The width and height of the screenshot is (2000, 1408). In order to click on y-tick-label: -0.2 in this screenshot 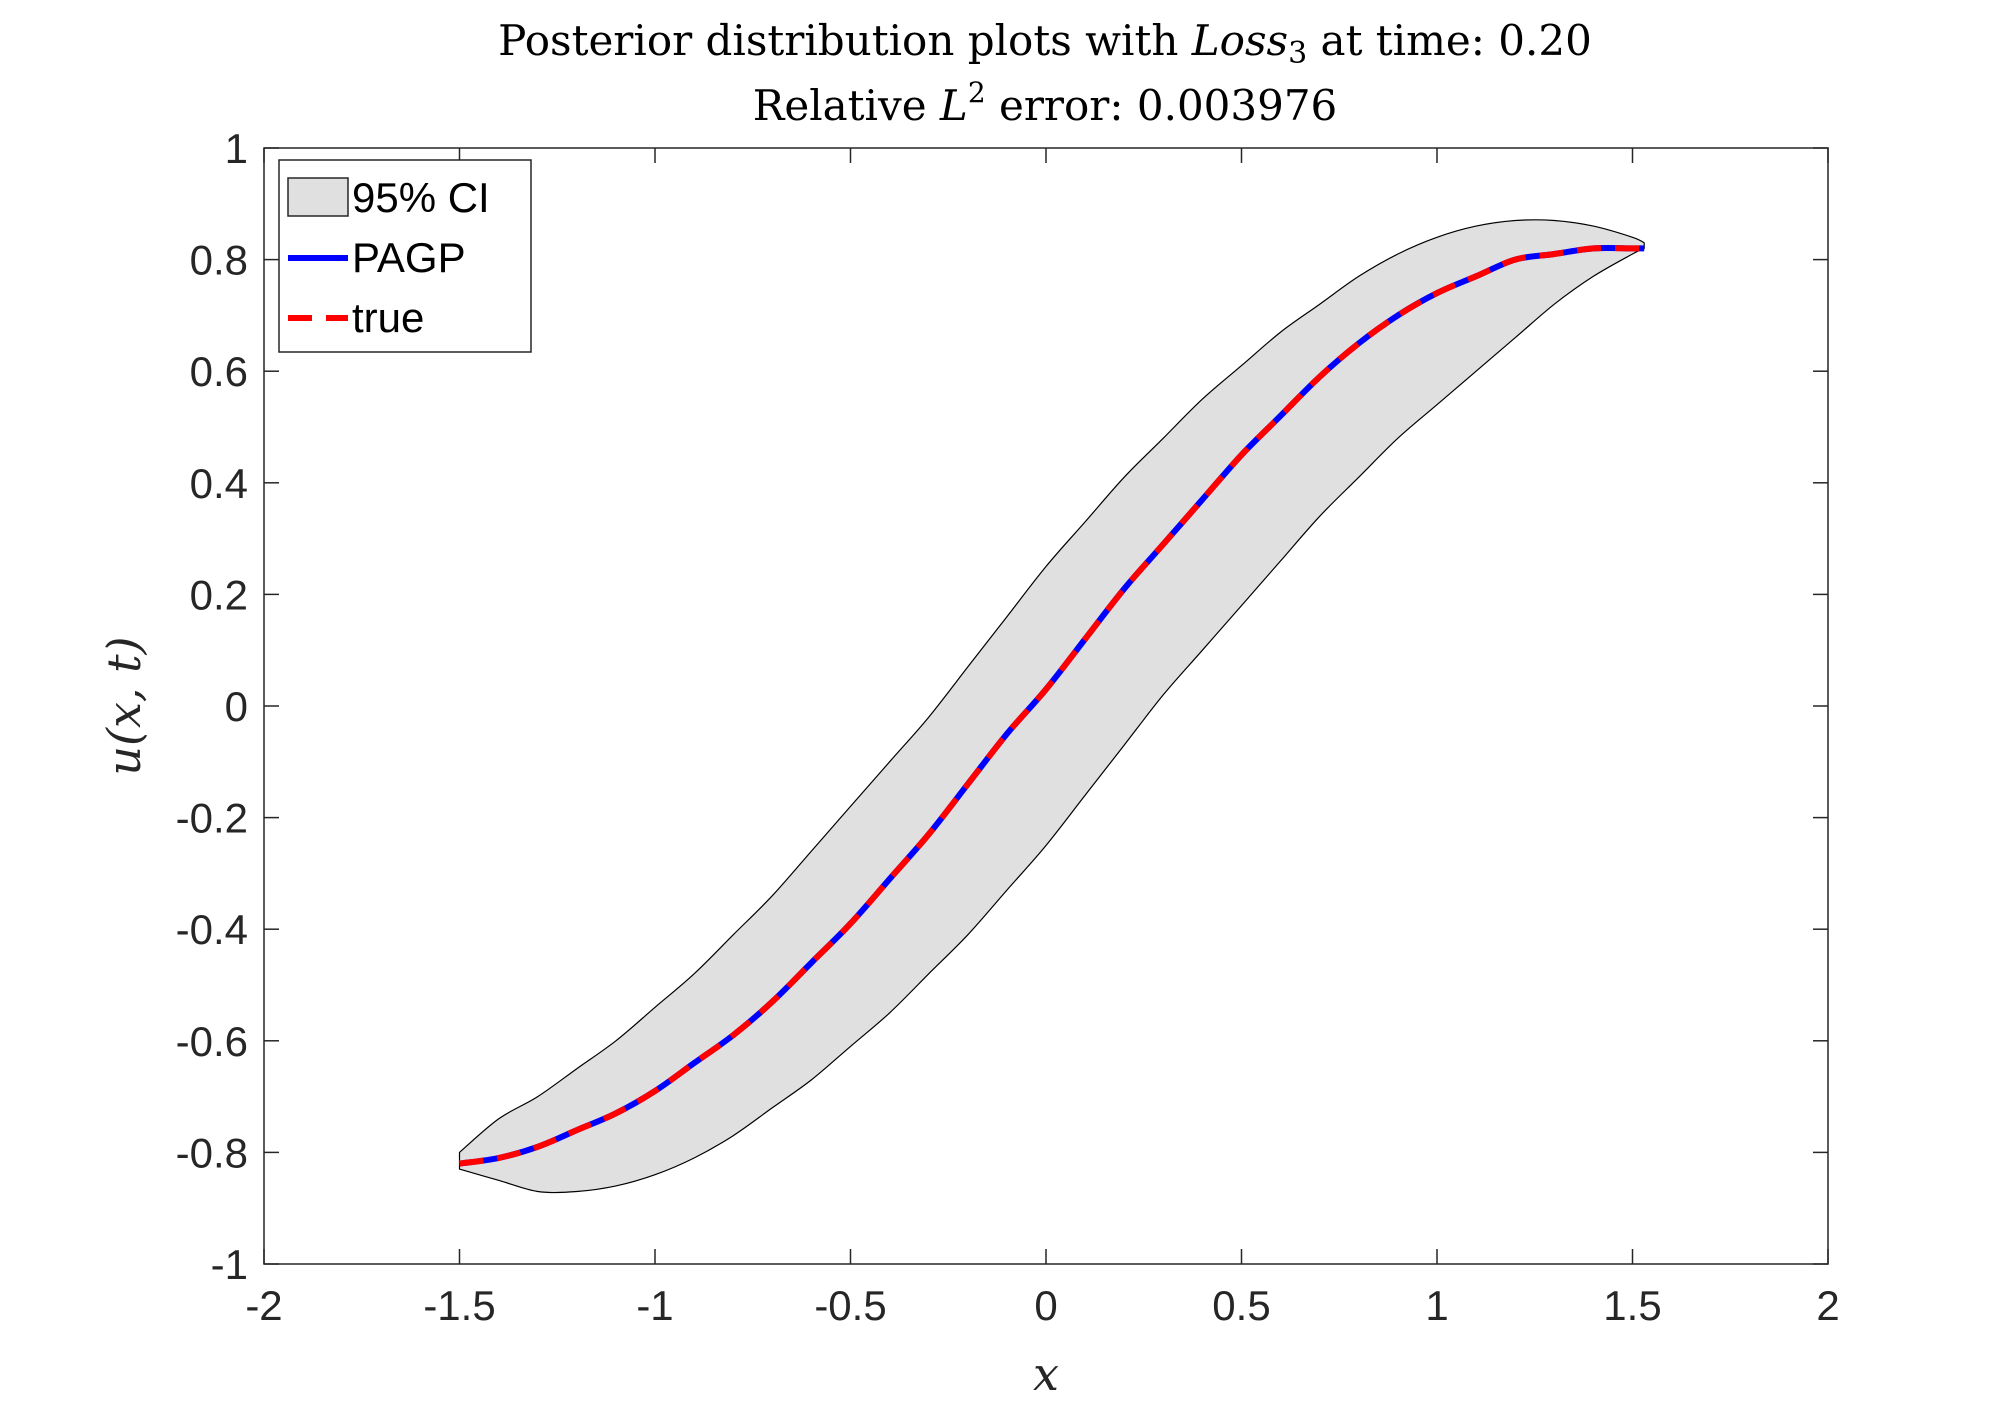, I will do `click(212, 818)`.